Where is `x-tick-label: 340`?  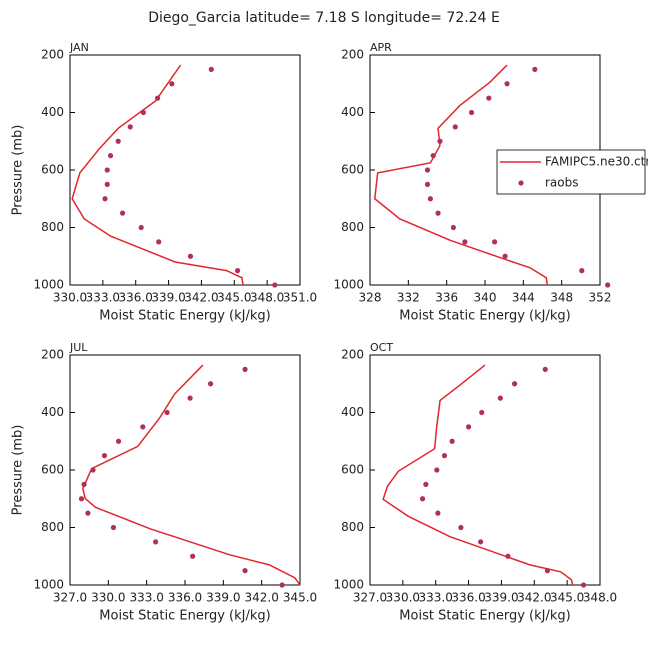 x-tick-label: 340 is located at coordinates (485, 298).